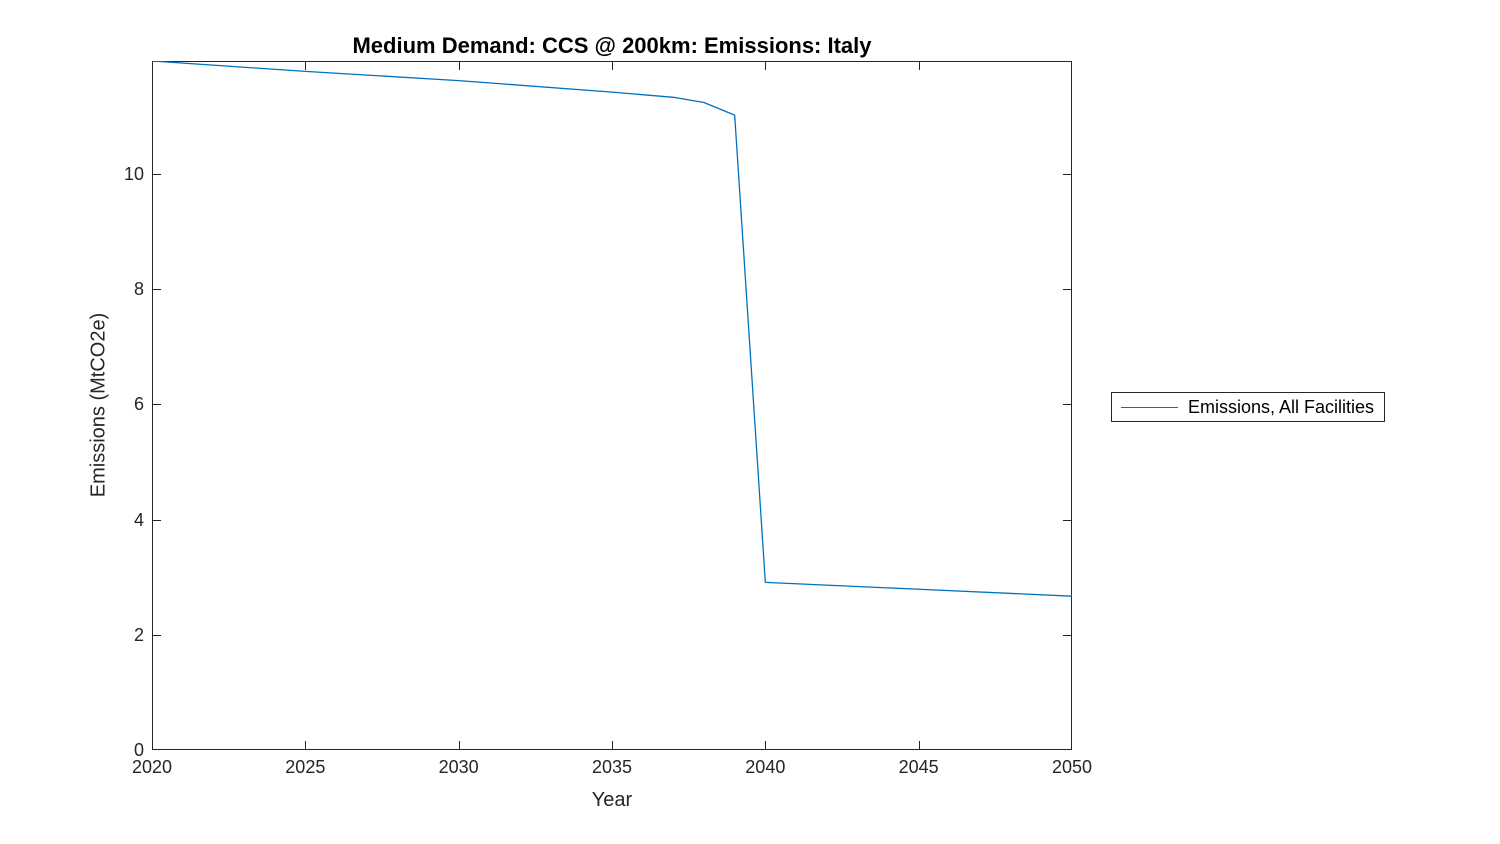 The height and width of the screenshot is (844, 1500). What do you see at coordinates (612, 800) in the screenshot?
I see `x-axis-label: Year` at bounding box center [612, 800].